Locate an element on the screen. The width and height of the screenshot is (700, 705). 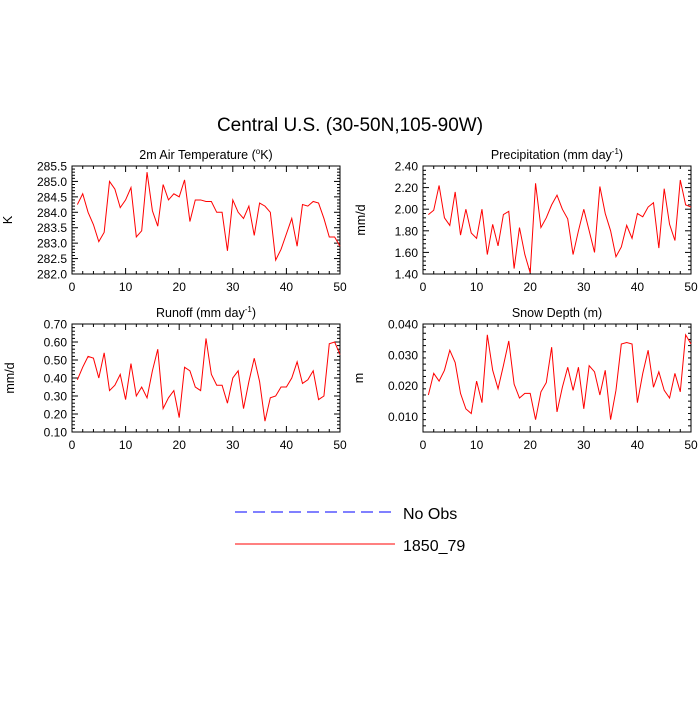
panel-4-y-tick-label: 0.030 is located at coordinates (403, 355).